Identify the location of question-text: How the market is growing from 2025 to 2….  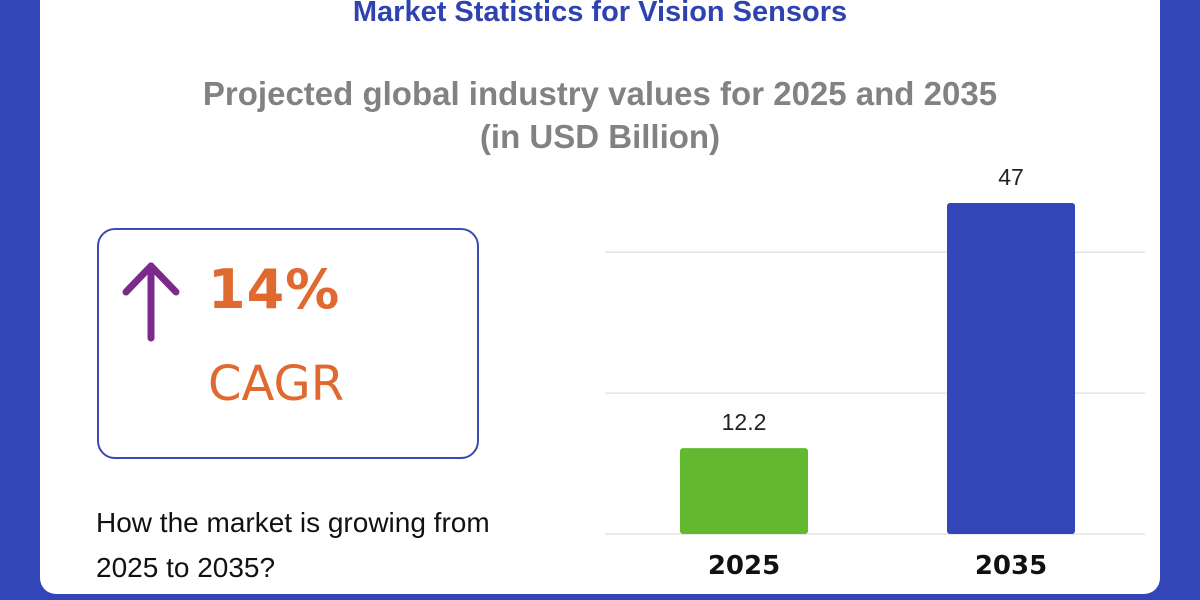
(293, 545).